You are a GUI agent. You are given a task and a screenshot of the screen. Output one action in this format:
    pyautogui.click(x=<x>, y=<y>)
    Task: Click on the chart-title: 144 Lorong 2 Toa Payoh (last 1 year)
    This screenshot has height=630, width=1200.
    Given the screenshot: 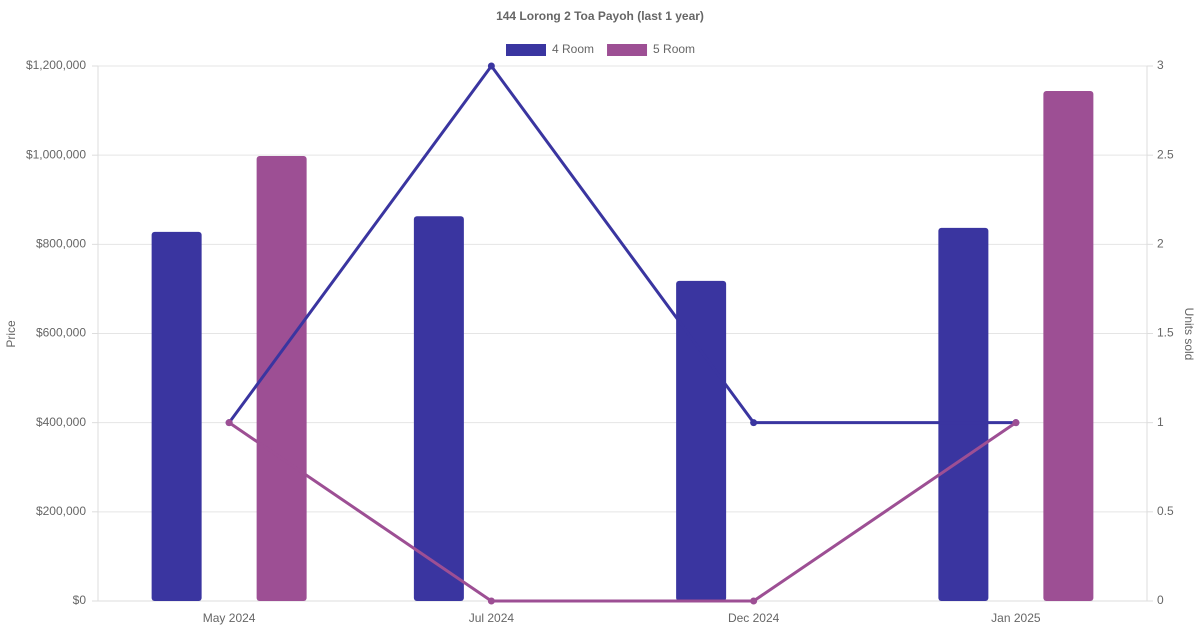 What is the action you would take?
    pyautogui.click(x=600, y=16)
    